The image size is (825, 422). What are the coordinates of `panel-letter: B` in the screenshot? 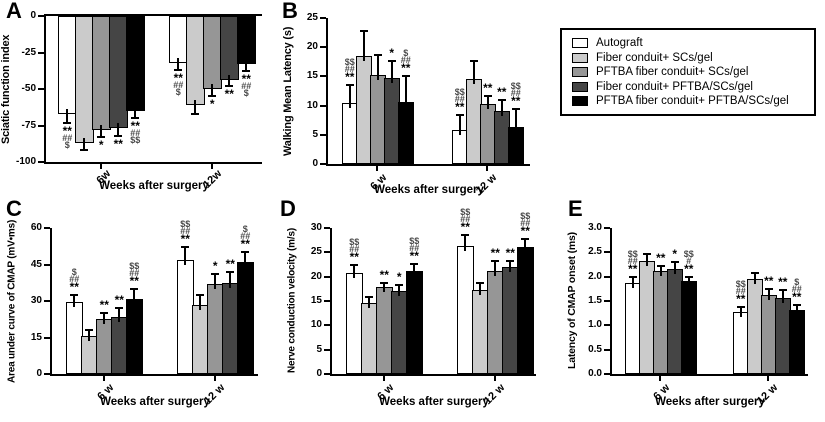 It's located at (290, 11).